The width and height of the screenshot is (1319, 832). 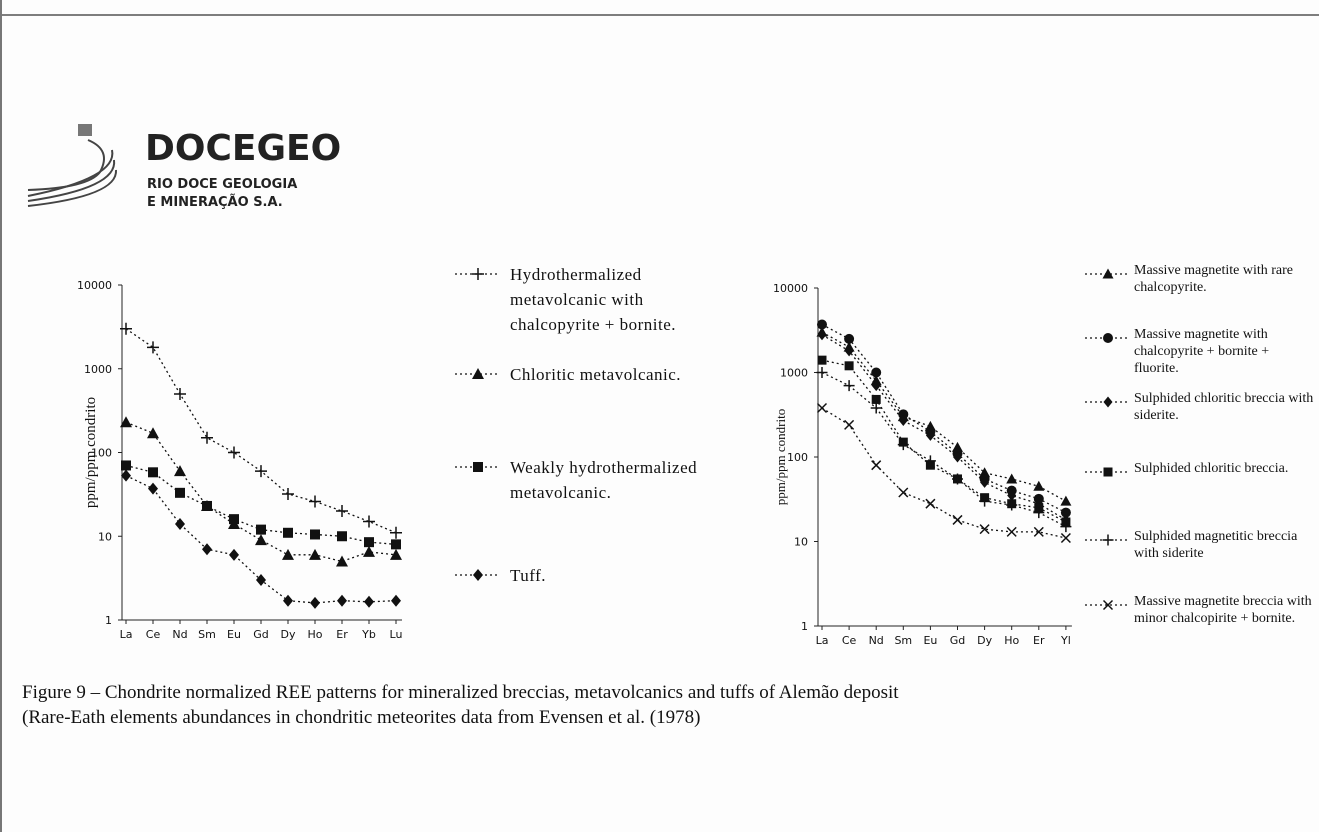 I want to click on y-tick-label: 1, so click(x=108, y=620).